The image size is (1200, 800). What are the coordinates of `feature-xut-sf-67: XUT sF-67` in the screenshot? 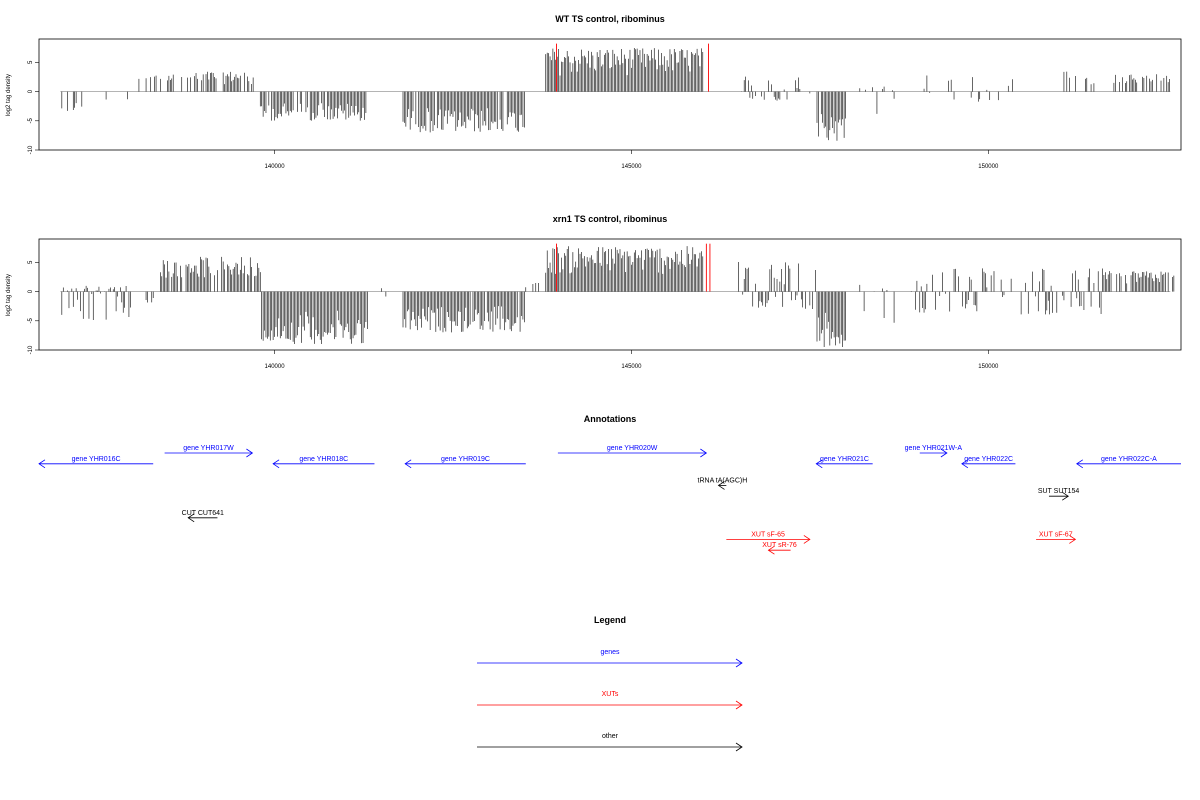 It's located at (1056, 537).